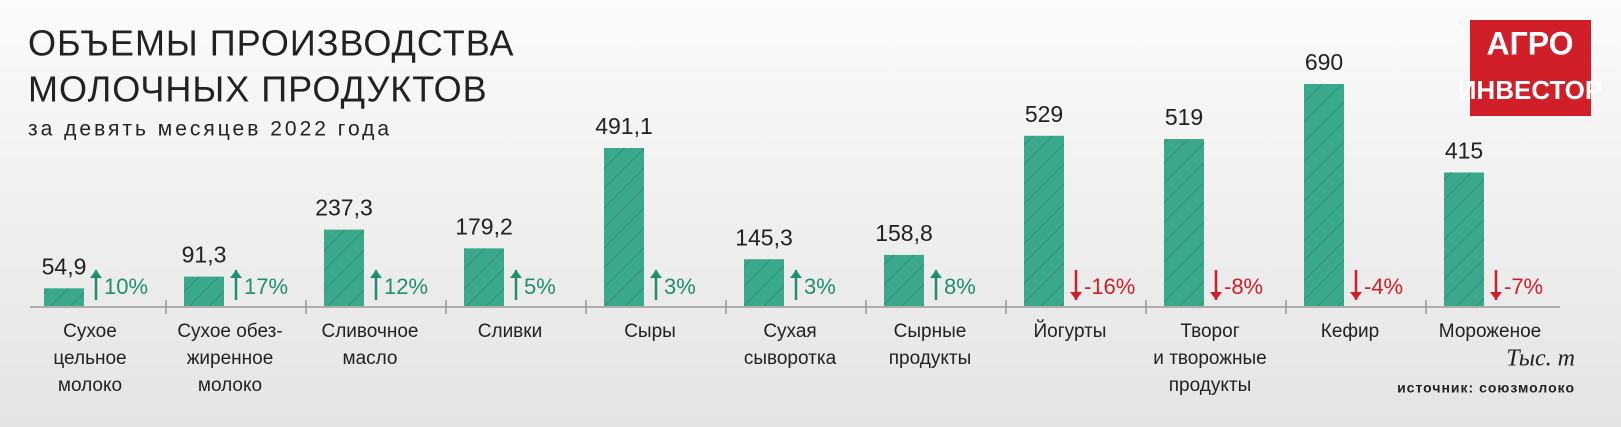 The image size is (1621, 427). Describe the element at coordinates (1490, 331) in the screenshot. I see `x-tick-label: Мороженое` at that location.